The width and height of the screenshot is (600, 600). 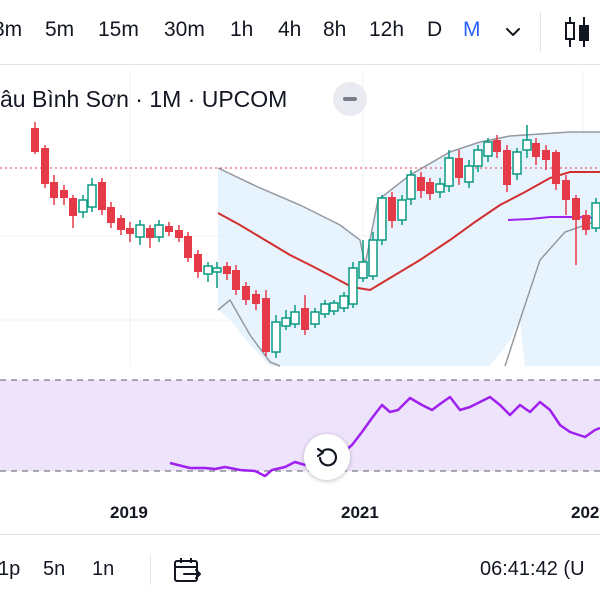 What do you see at coordinates (408, 231) in the screenshot?
I see `moving-average-line` at bounding box center [408, 231].